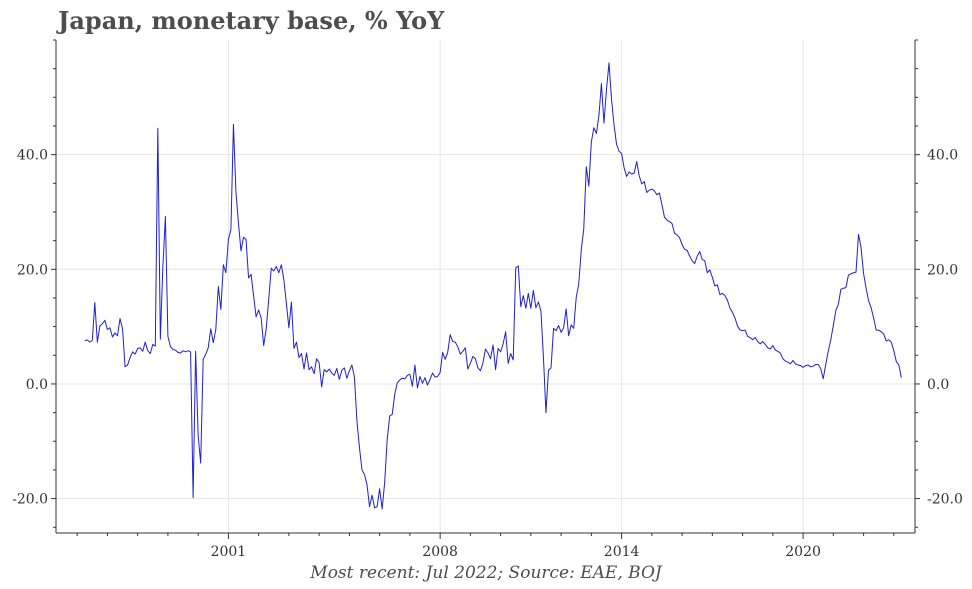 This screenshot has height=589, width=972. Describe the element at coordinates (251, 20) in the screenshot. I see `chart-title: Japan, monetary base, % YoY` at that location.